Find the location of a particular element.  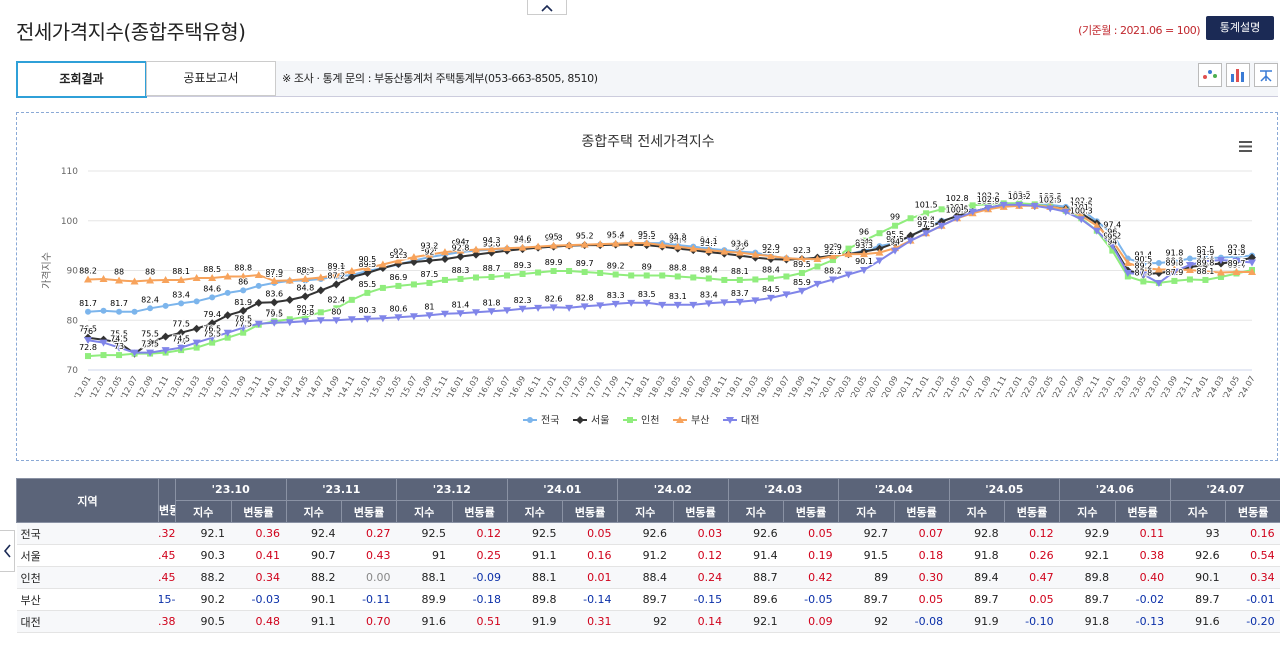

change-cell: -0.11 is located at coordinates (369, 599).